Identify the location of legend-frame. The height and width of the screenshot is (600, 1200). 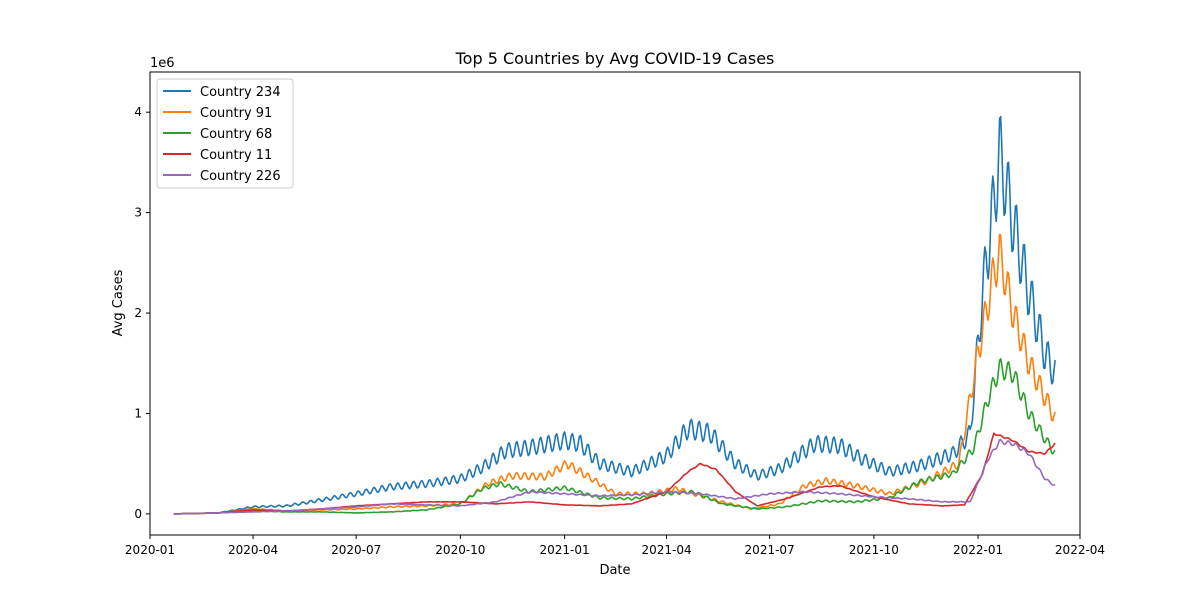
(225, 133).